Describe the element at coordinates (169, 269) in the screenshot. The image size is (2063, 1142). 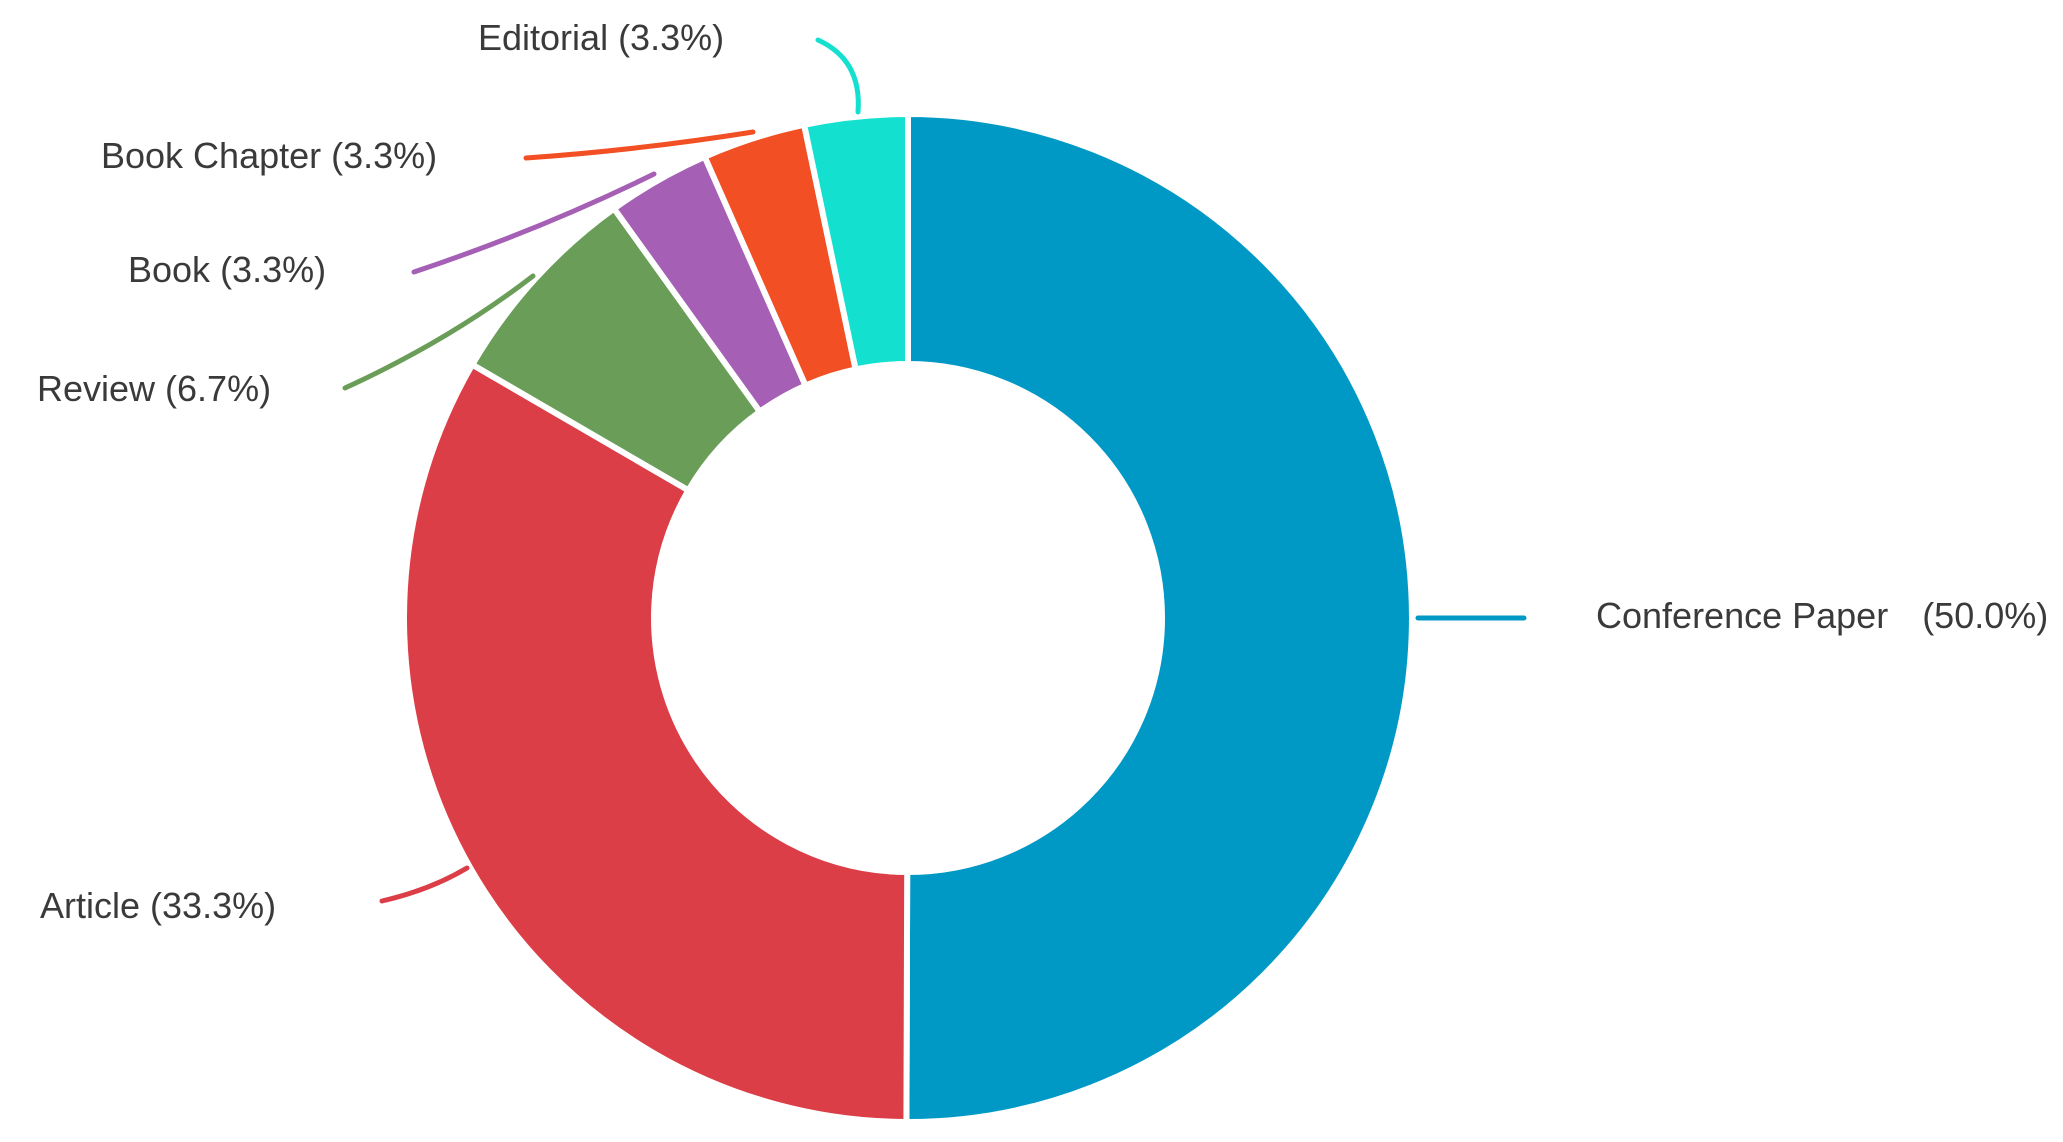
I see `slice-label-name: Book` at that location.